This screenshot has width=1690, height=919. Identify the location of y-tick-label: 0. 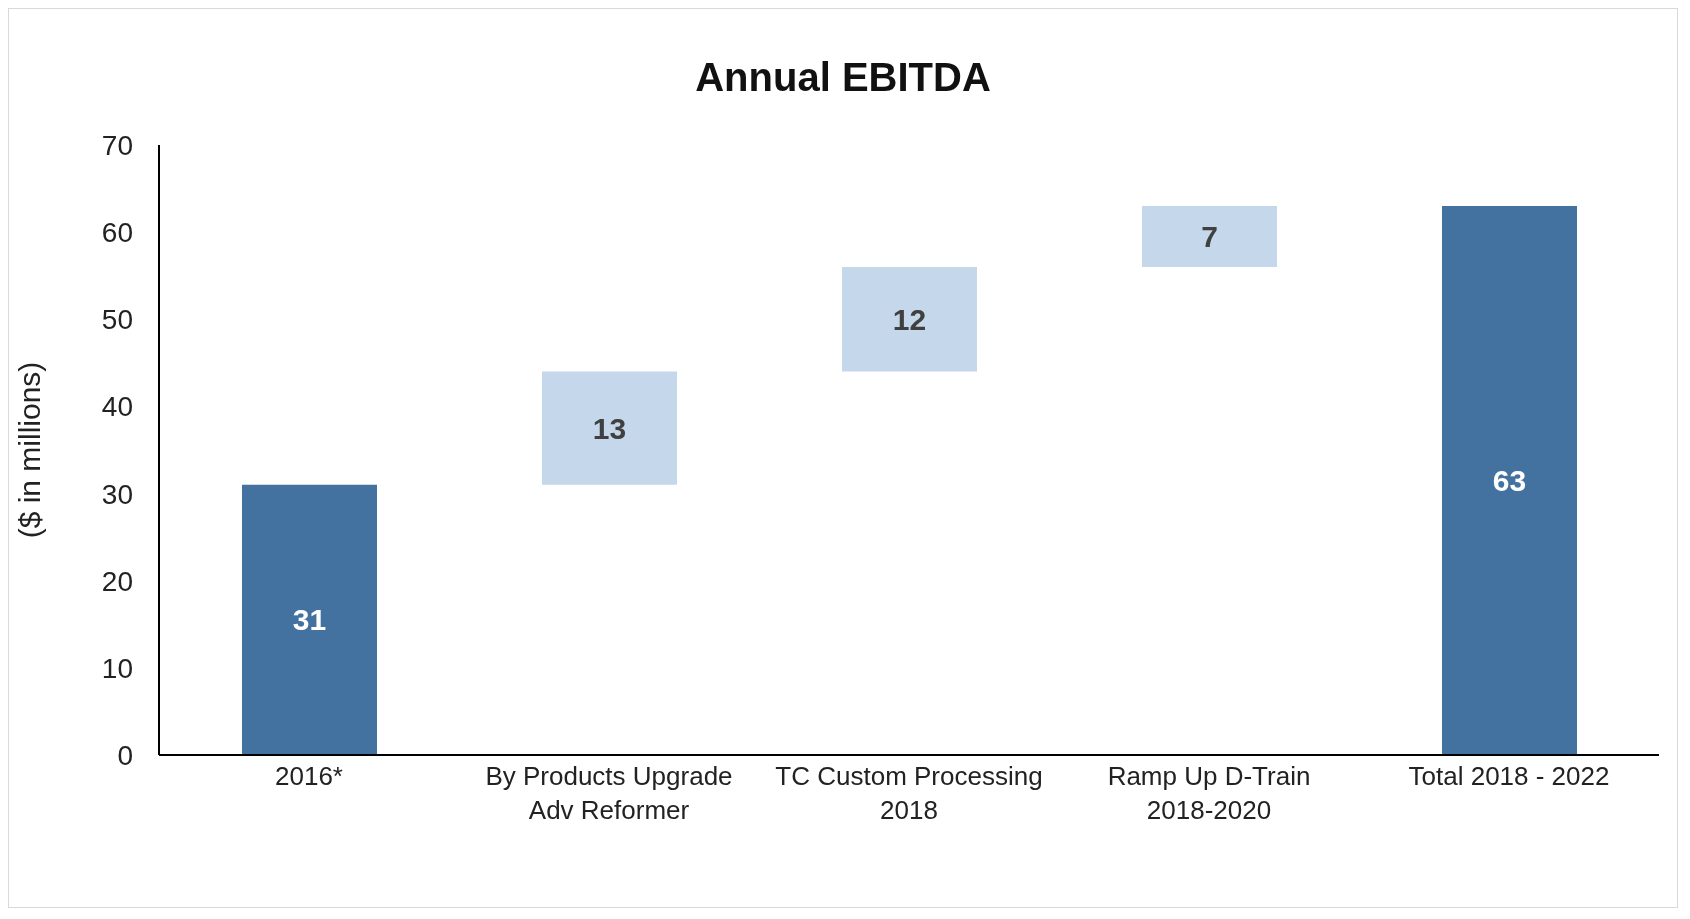
(125, 755).